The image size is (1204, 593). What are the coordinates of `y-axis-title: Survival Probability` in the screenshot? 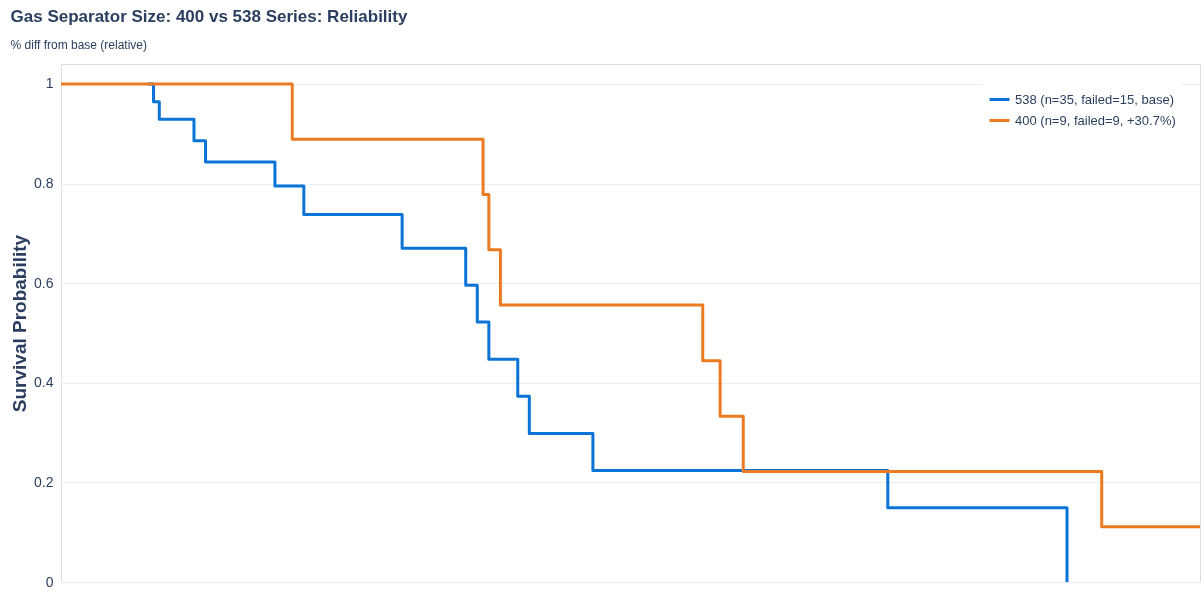 It's located at (20, 323).